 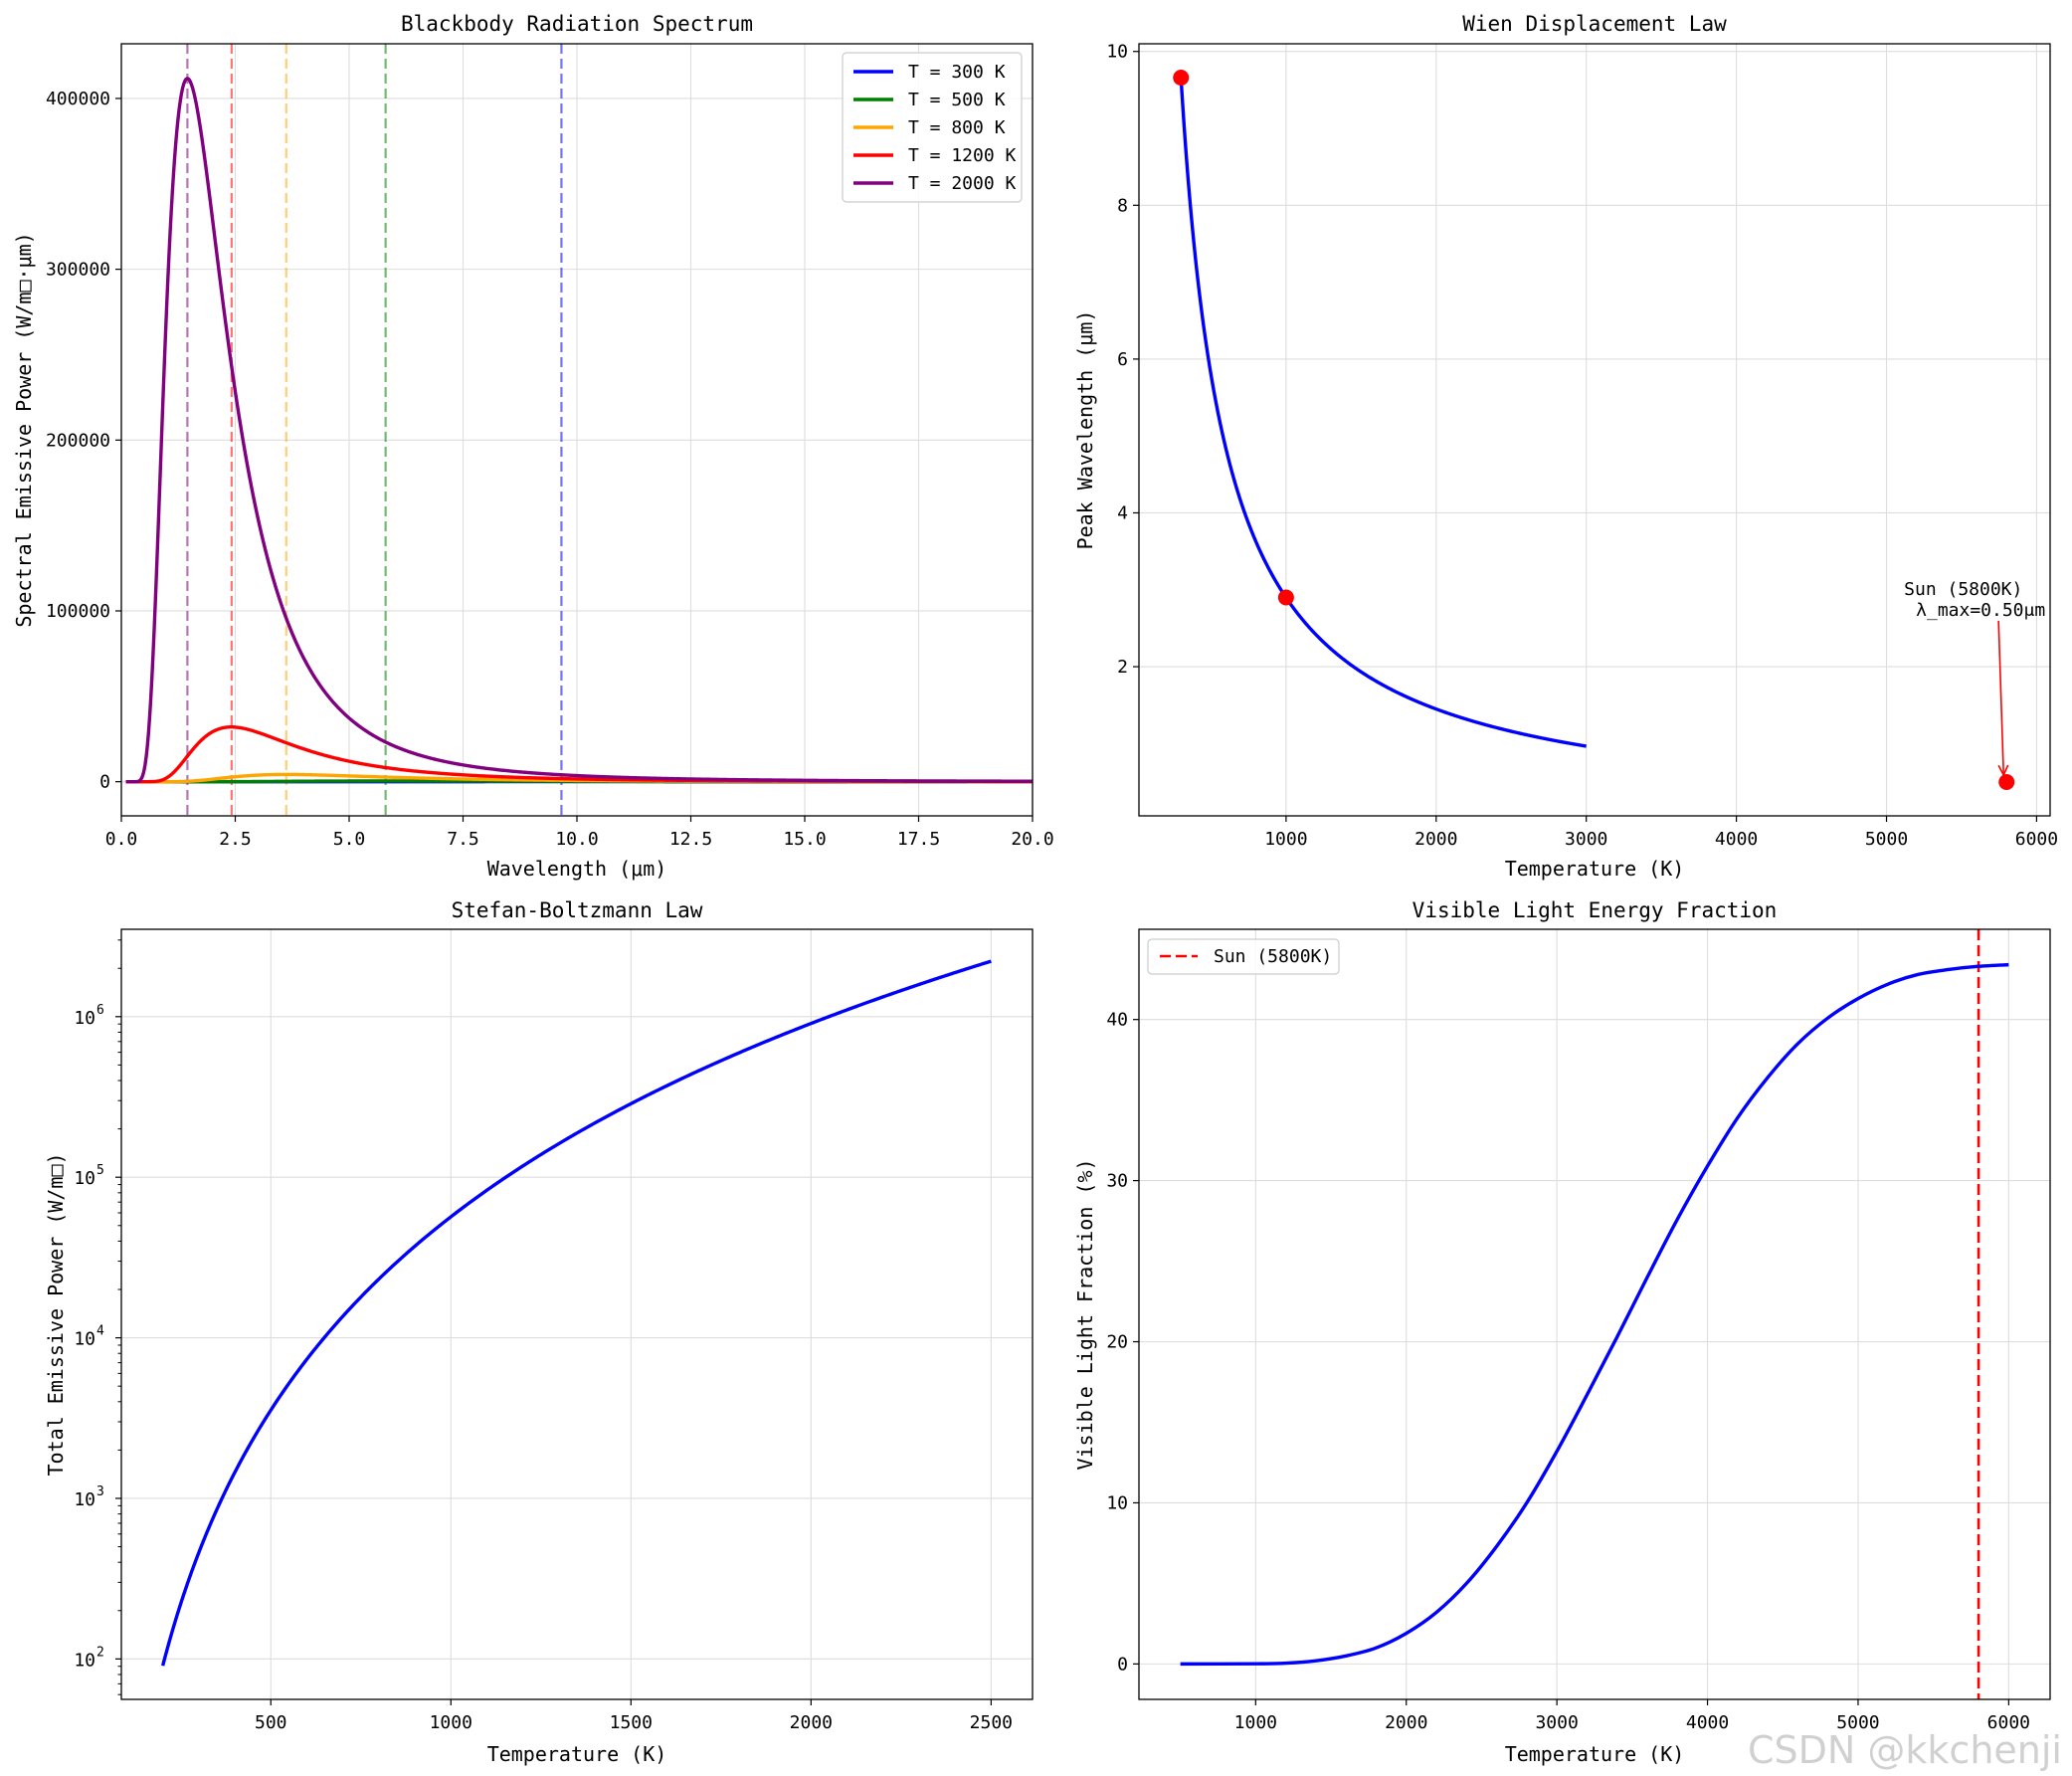 What do you see at coordinates (1255, 1722) in the screenshot?
I see `visible-xtick-label: 1000` at bounding box center [1255, 1722].